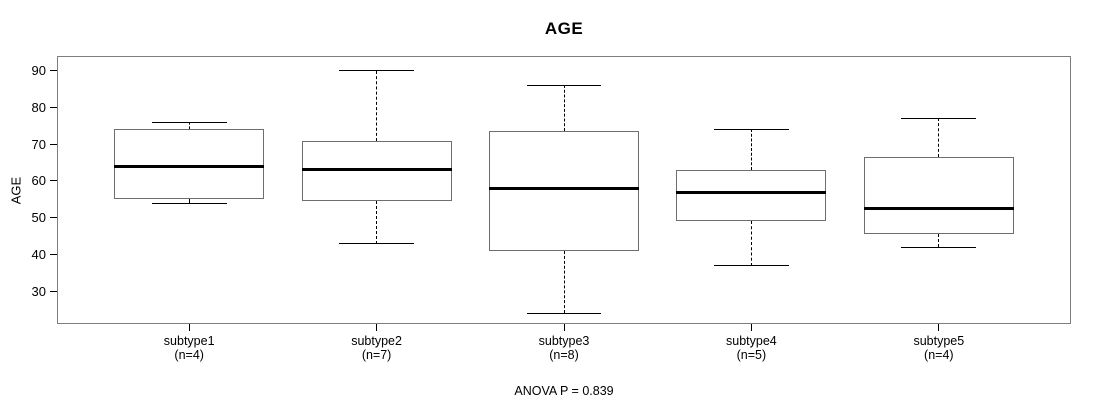 The height and width of the screenshot is (400, 1100). Describe the element at coordinates (38, 107) in the screenshot. I see `y-tick-label: 80` at that location.